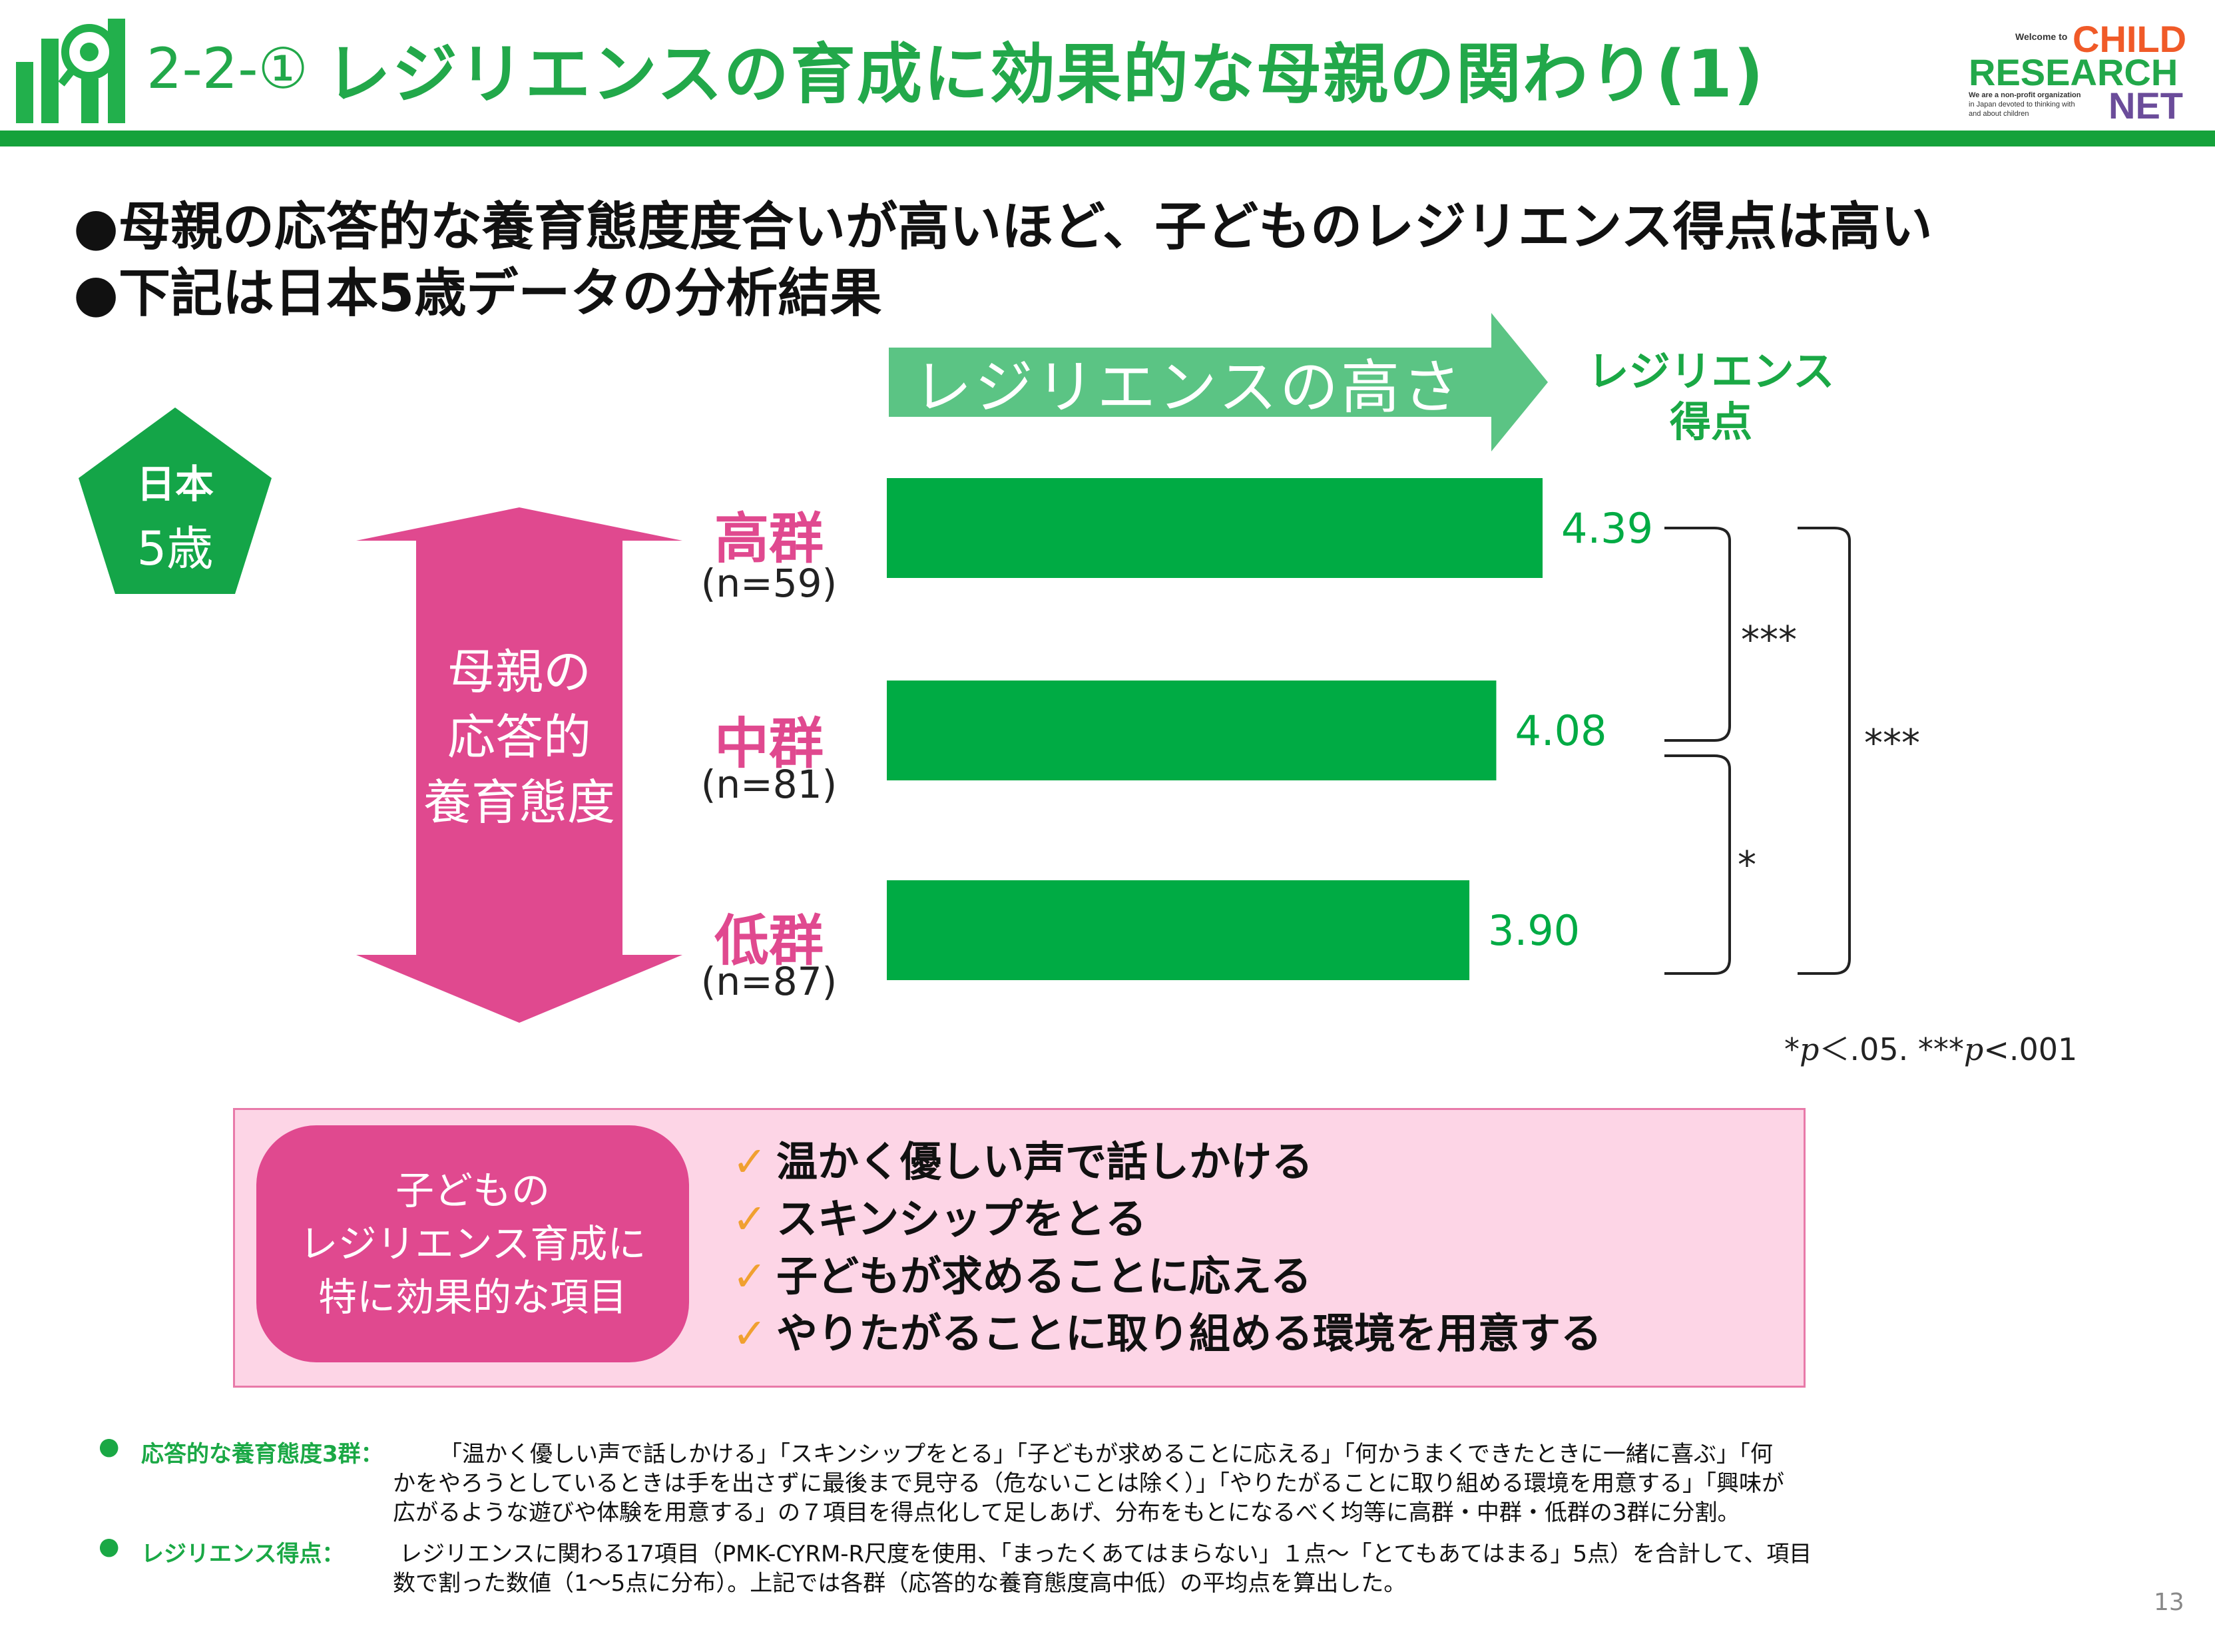 The width and height of the screenshot is (2215, 1652). What do you see at coordinates (1188, 386) in the screenshot?
I see `resilience-arrow-label: レジリエンスの高さ` at bounding box center [1188, 386].